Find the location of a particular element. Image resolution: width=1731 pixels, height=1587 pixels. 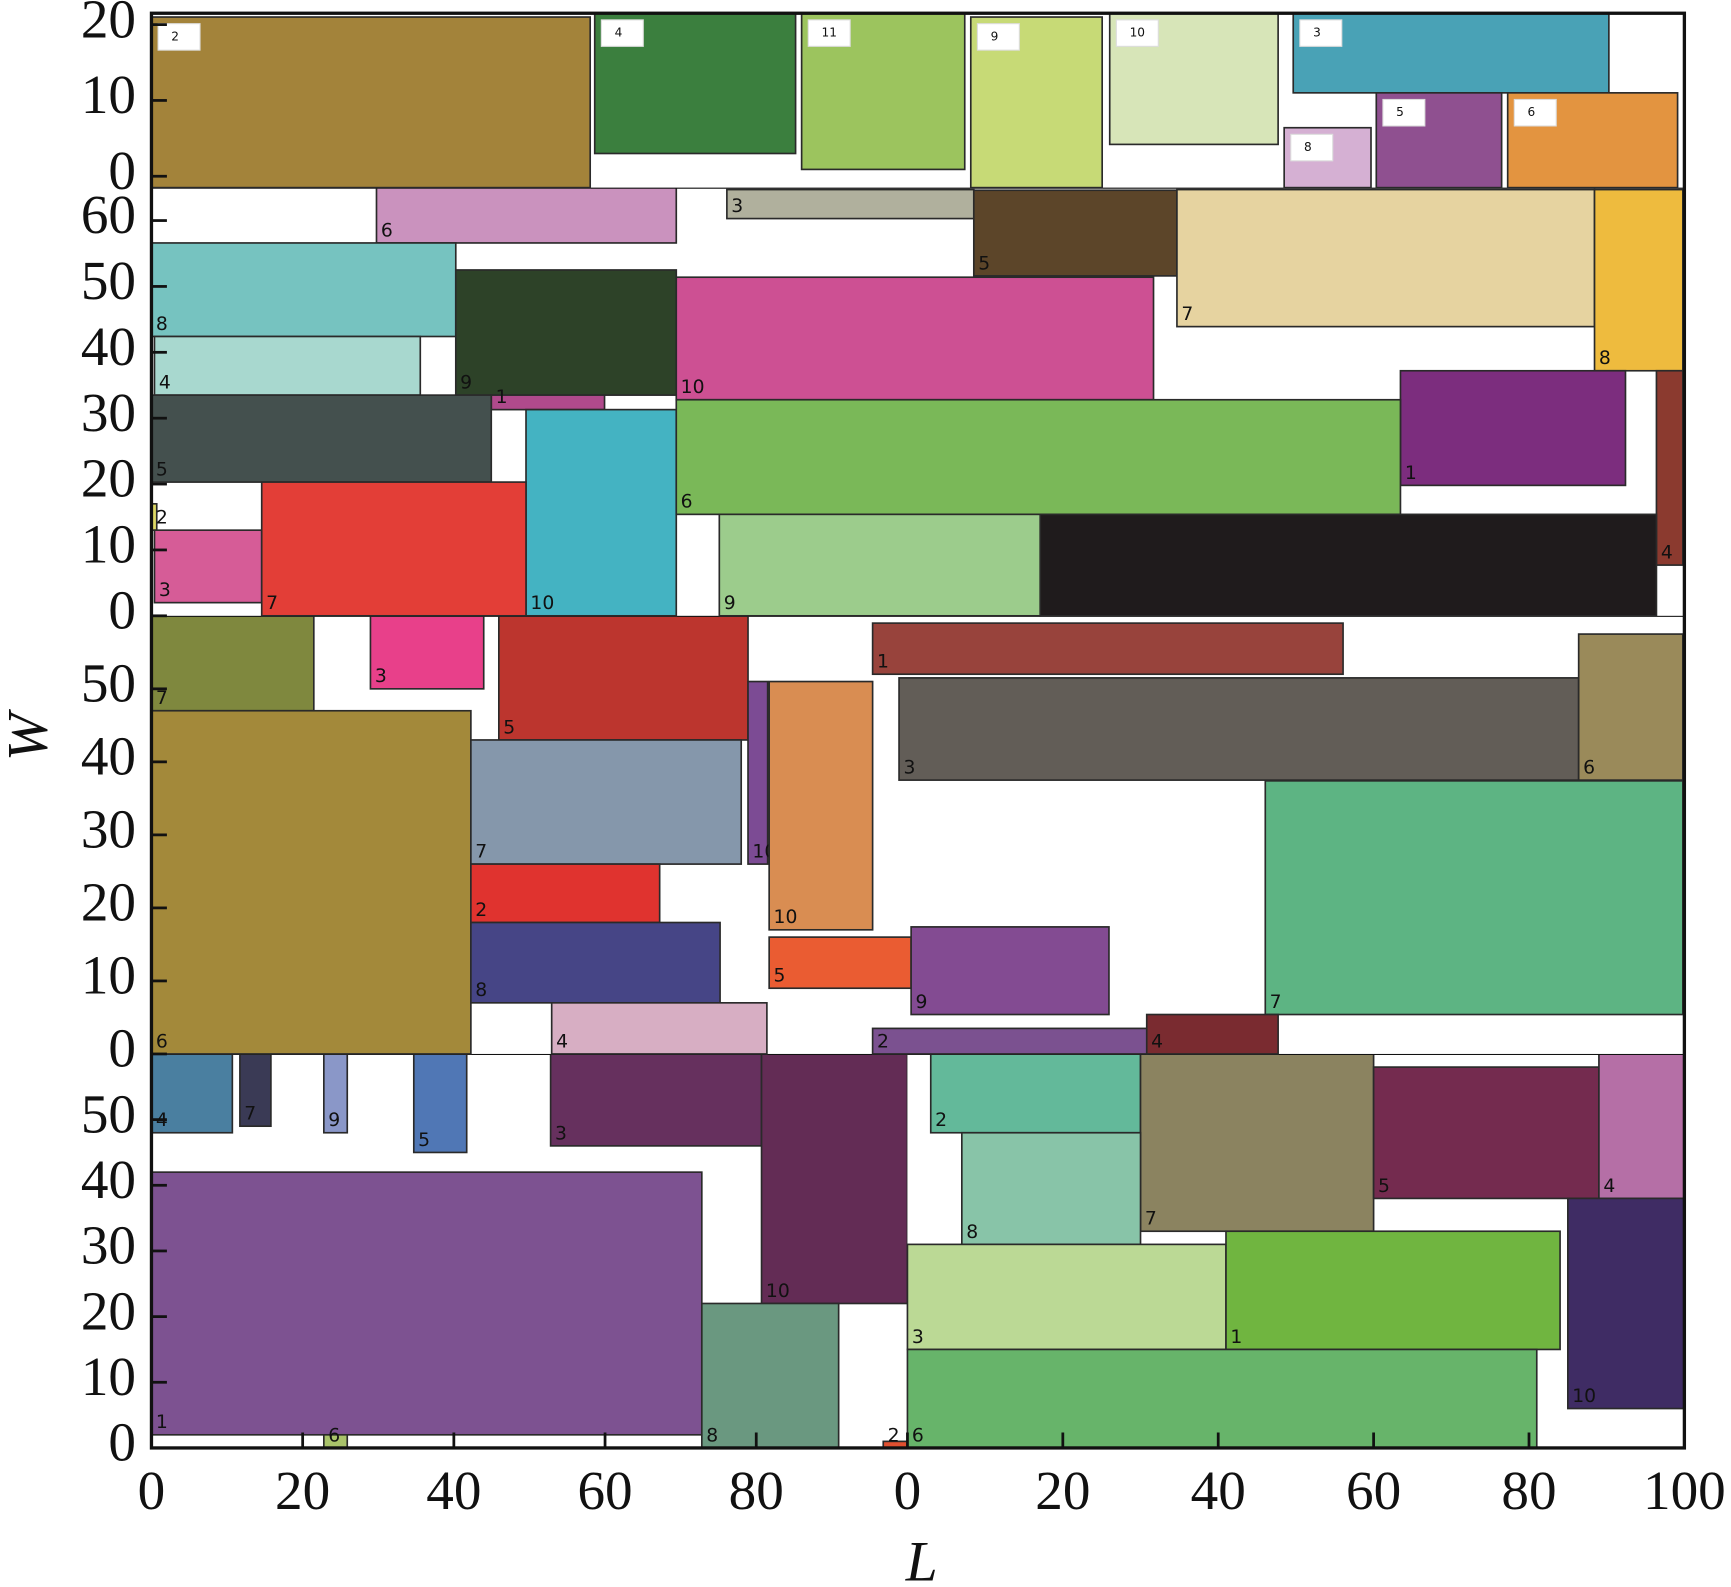

x-tick-label: 100 is located at coordinates (1684, 1490).